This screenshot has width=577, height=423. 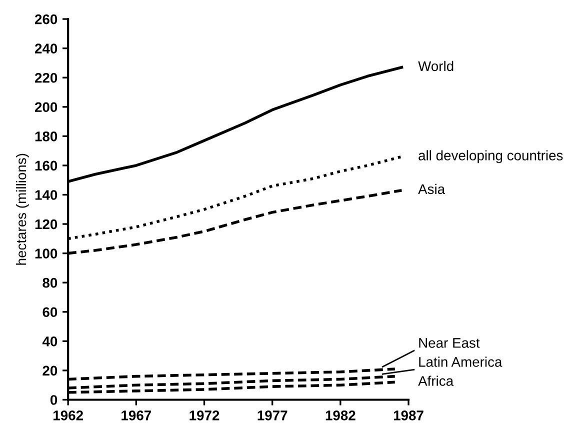 What do you see at coordinates (490, 157) in the screenshot?
I see `series-label: all developing countries` at bounding box center [490, 157].